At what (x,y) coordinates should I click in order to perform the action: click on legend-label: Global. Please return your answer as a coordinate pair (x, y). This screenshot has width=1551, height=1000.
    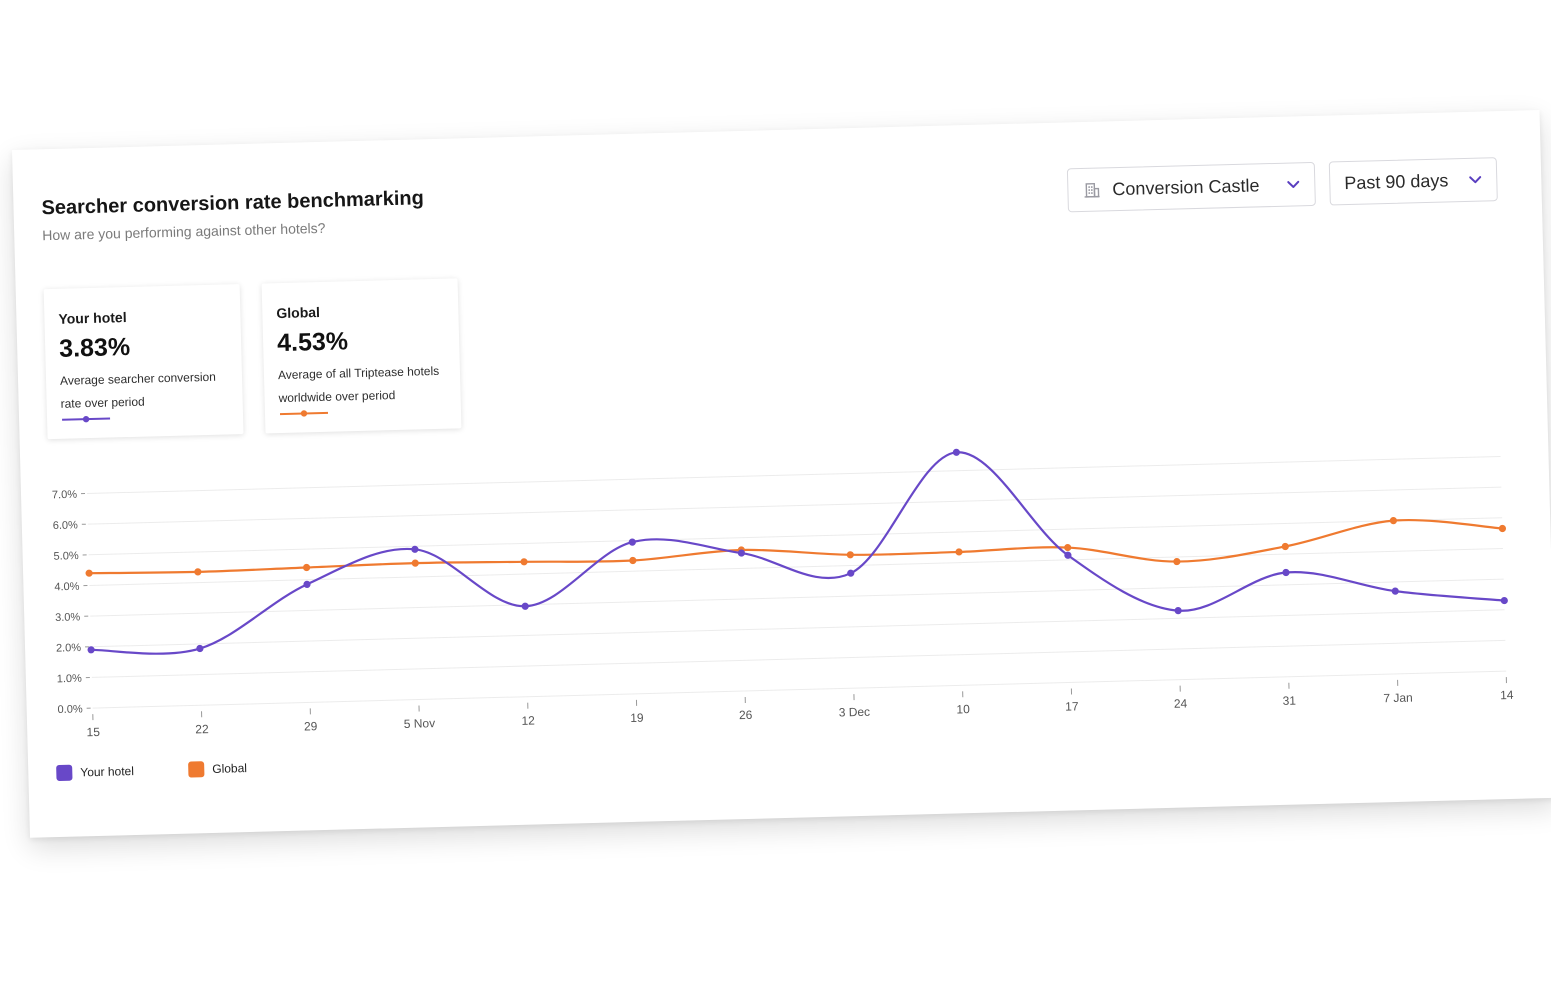
    Looking at the image, I should click on (230, 768).